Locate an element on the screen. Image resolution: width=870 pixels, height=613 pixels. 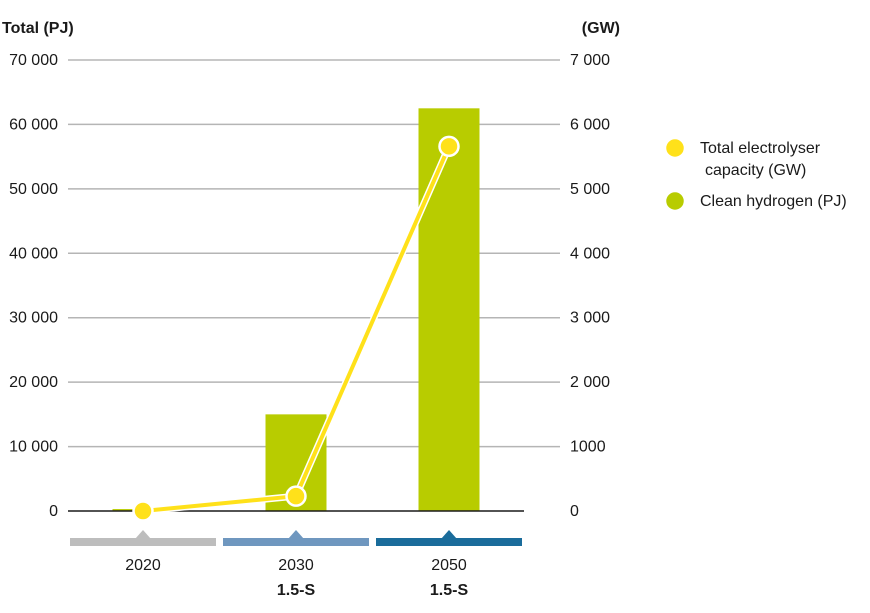
y-left-tick-label: 60 000 is located at coordinates (33, 124).